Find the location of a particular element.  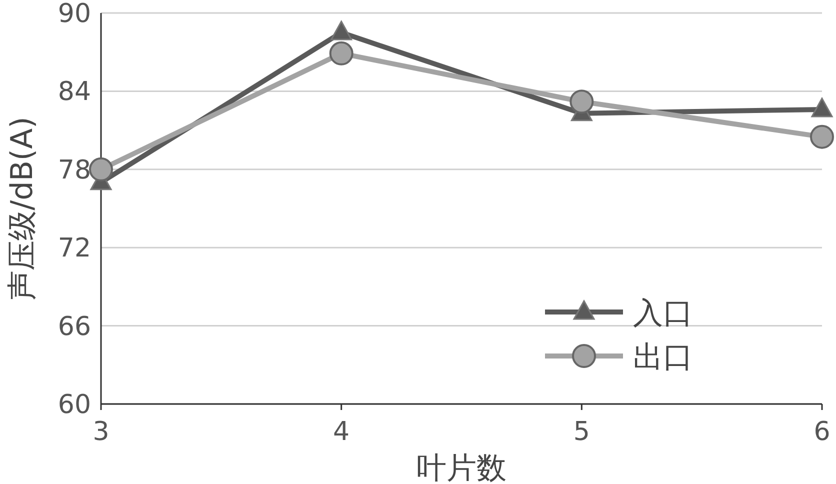

legend-label: 出口 is located at coordinates (663, 357).